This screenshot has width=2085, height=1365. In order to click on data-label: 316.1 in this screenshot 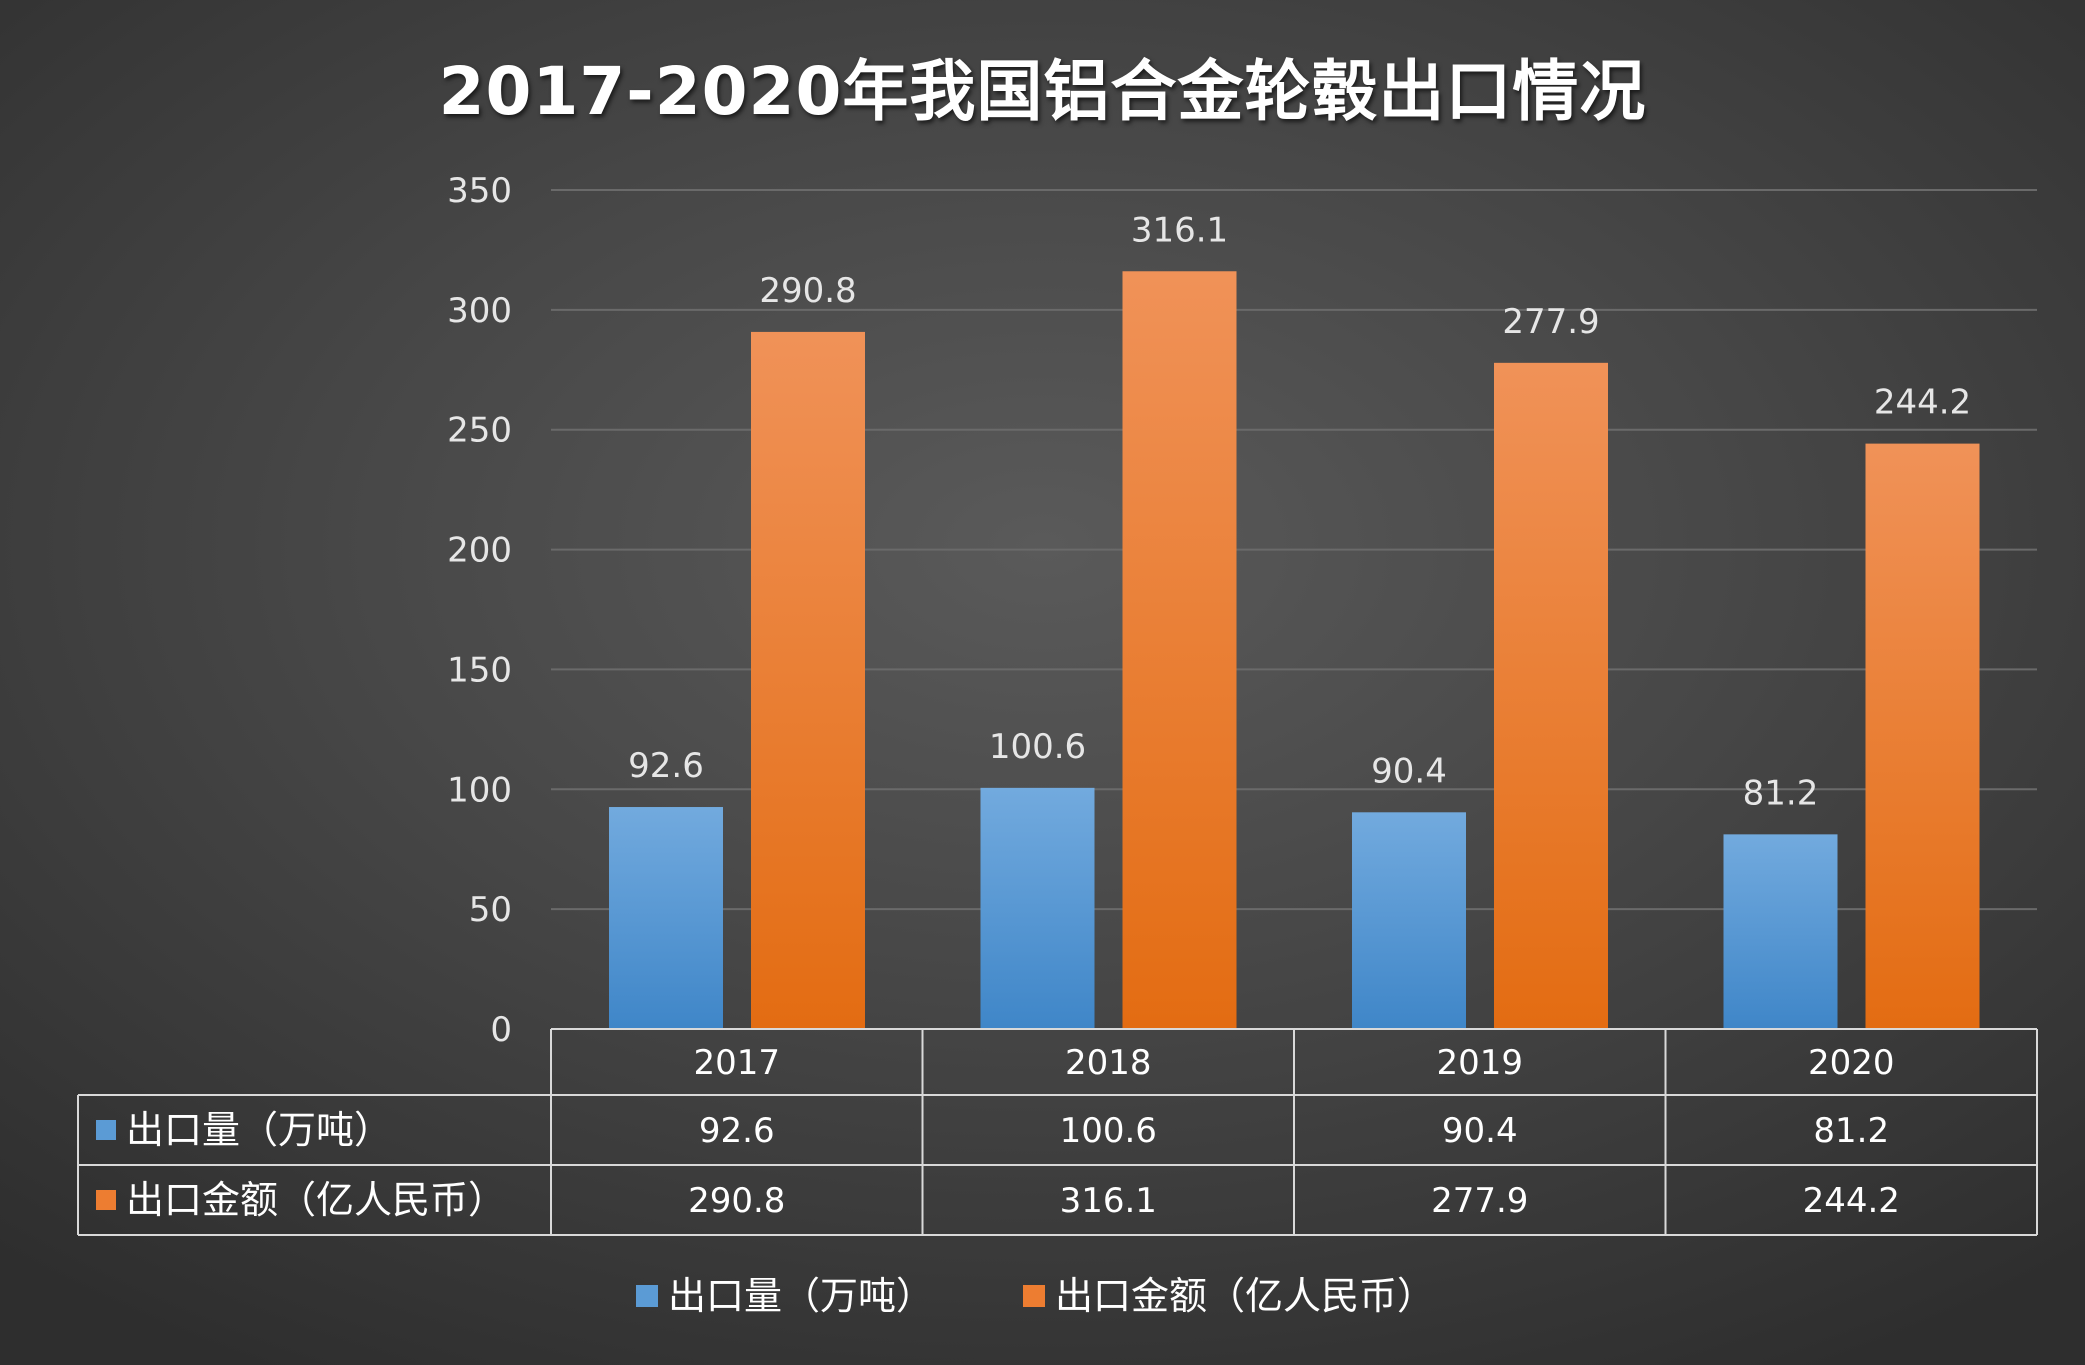, I will do `click(1179, 230)`.